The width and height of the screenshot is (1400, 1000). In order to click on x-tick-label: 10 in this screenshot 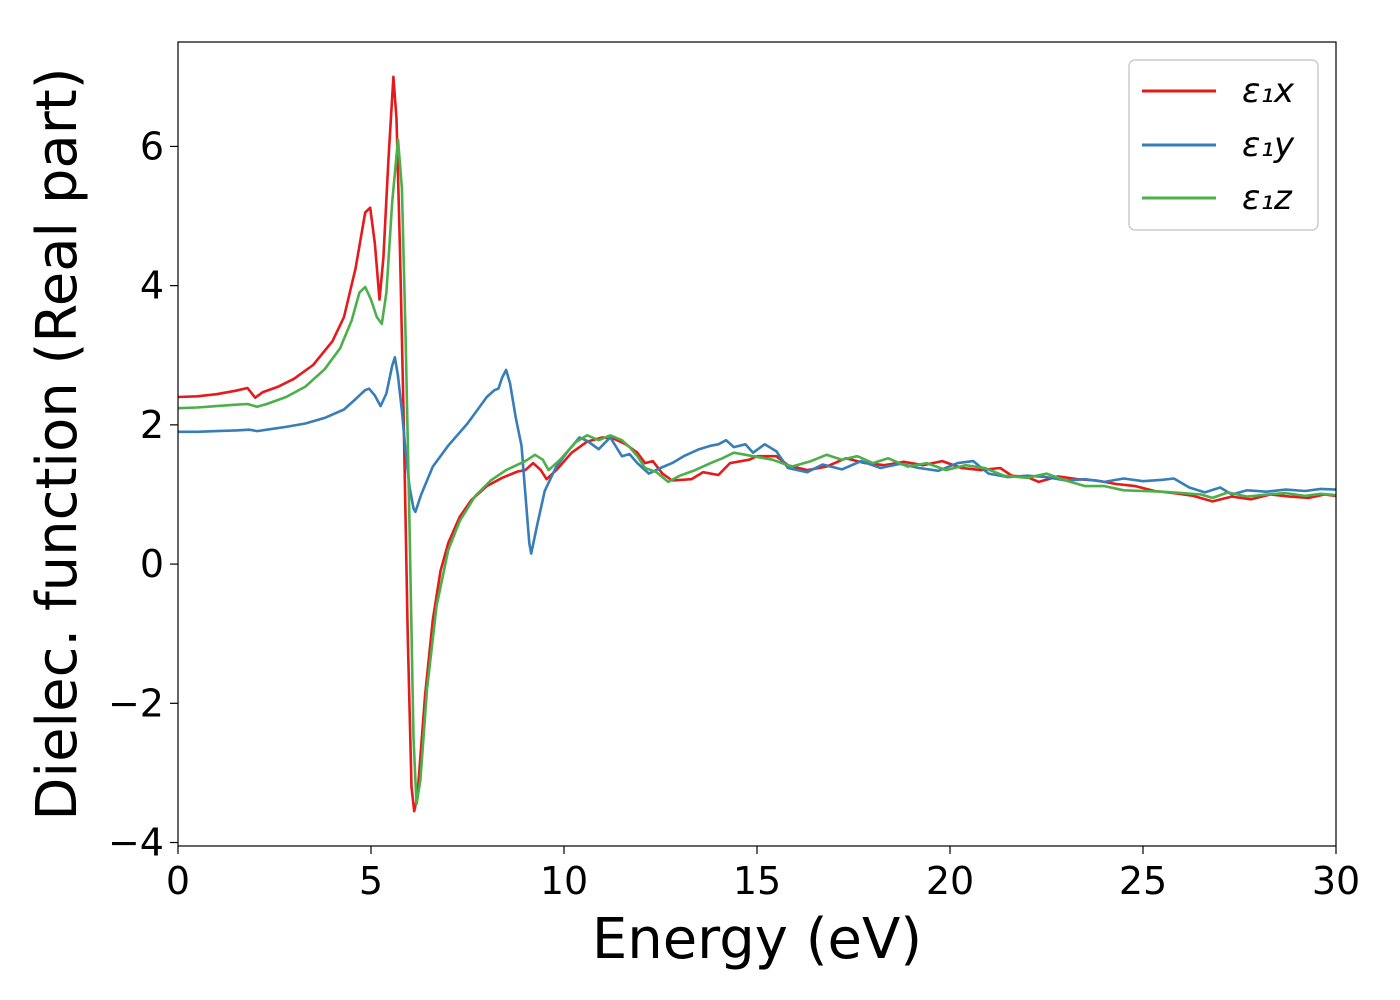, I will do `click(564, 881)`.